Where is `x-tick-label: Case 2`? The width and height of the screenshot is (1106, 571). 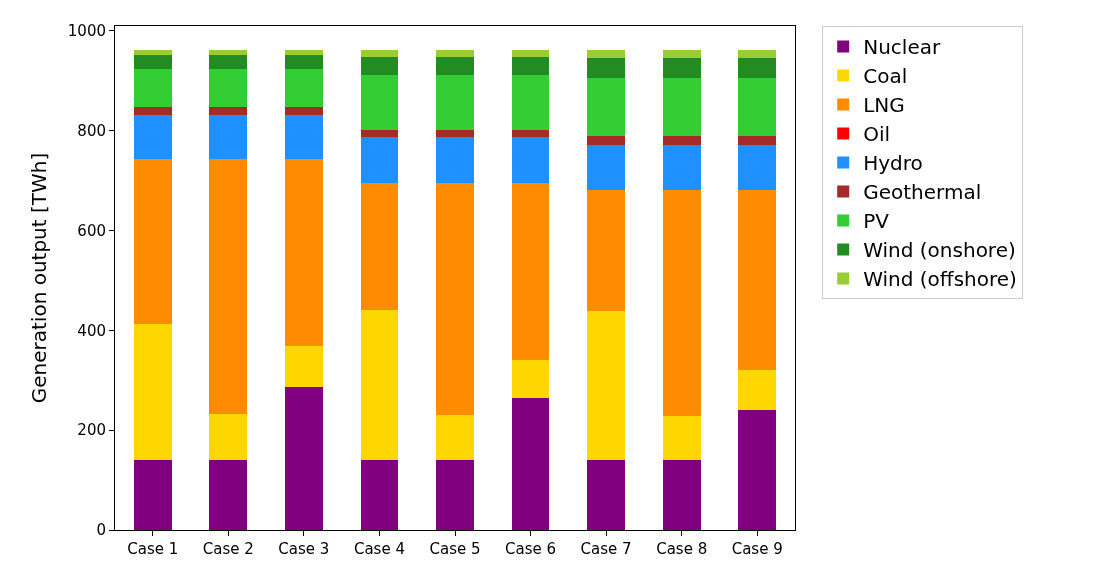
x-tick-label: Case 2 is located at coordinates (228, 549).